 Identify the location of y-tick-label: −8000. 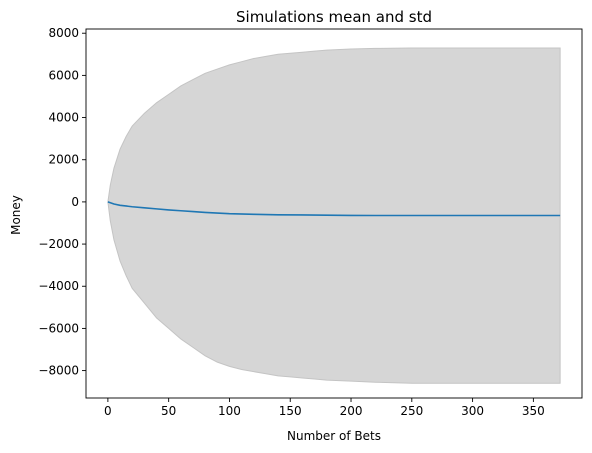
(58, 371).